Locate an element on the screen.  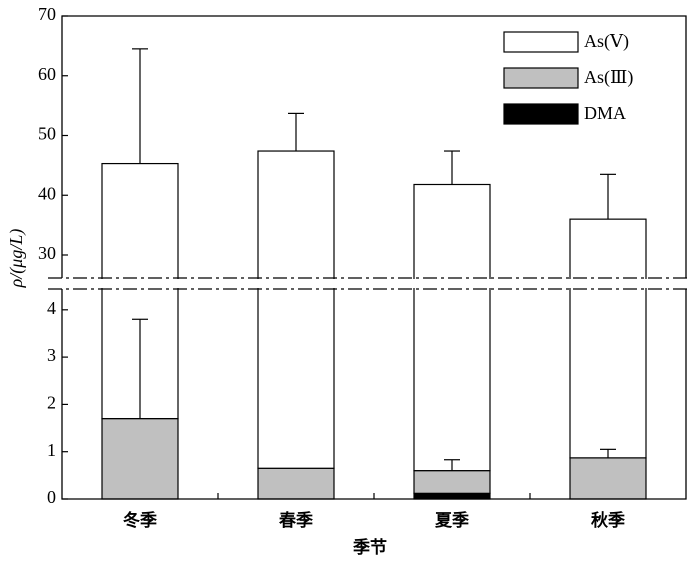
y-tick-label: 3 is located at coordinates (51, 355).